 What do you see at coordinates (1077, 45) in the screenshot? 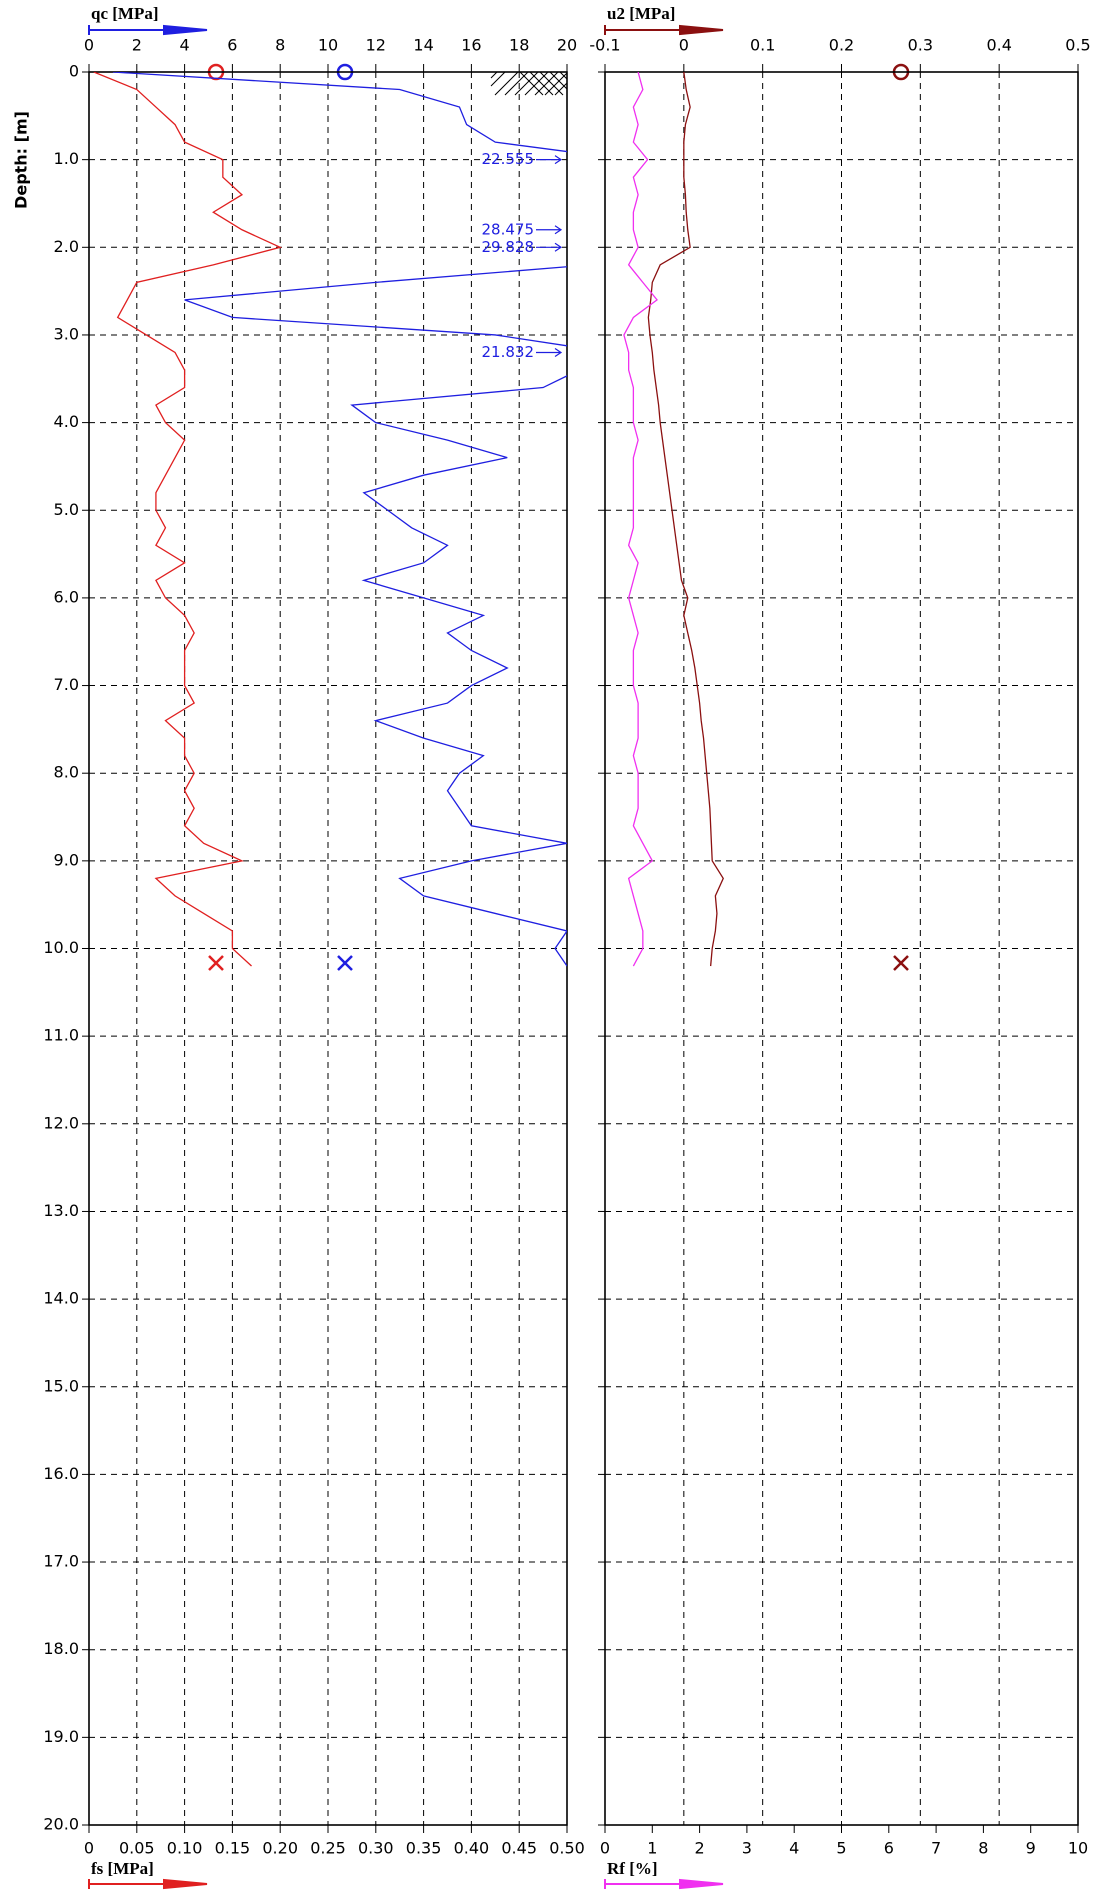
I see `top-tick-label: 0.5` at bounding box center [1077, 45].